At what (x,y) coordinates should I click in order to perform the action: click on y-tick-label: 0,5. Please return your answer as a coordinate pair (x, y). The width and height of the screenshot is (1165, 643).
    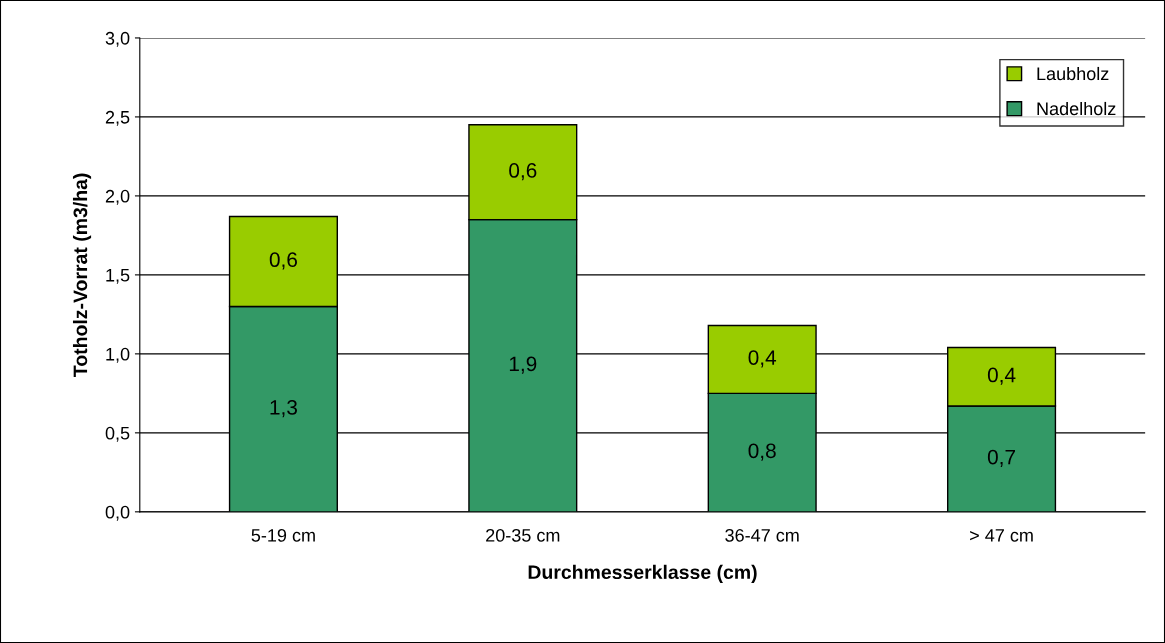
    Looking at the image, I should click on (117, 434).